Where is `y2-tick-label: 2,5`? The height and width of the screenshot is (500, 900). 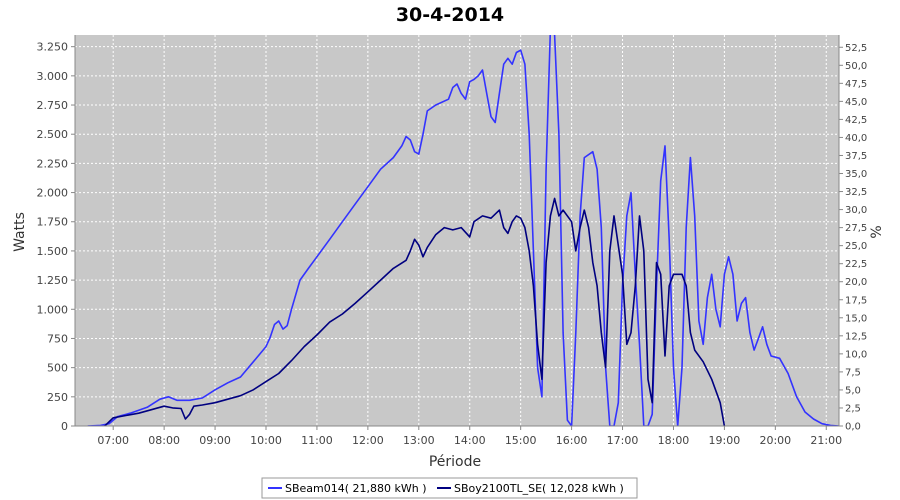
y2-tick-label: 2,5 is located at coordinates (853, 408).